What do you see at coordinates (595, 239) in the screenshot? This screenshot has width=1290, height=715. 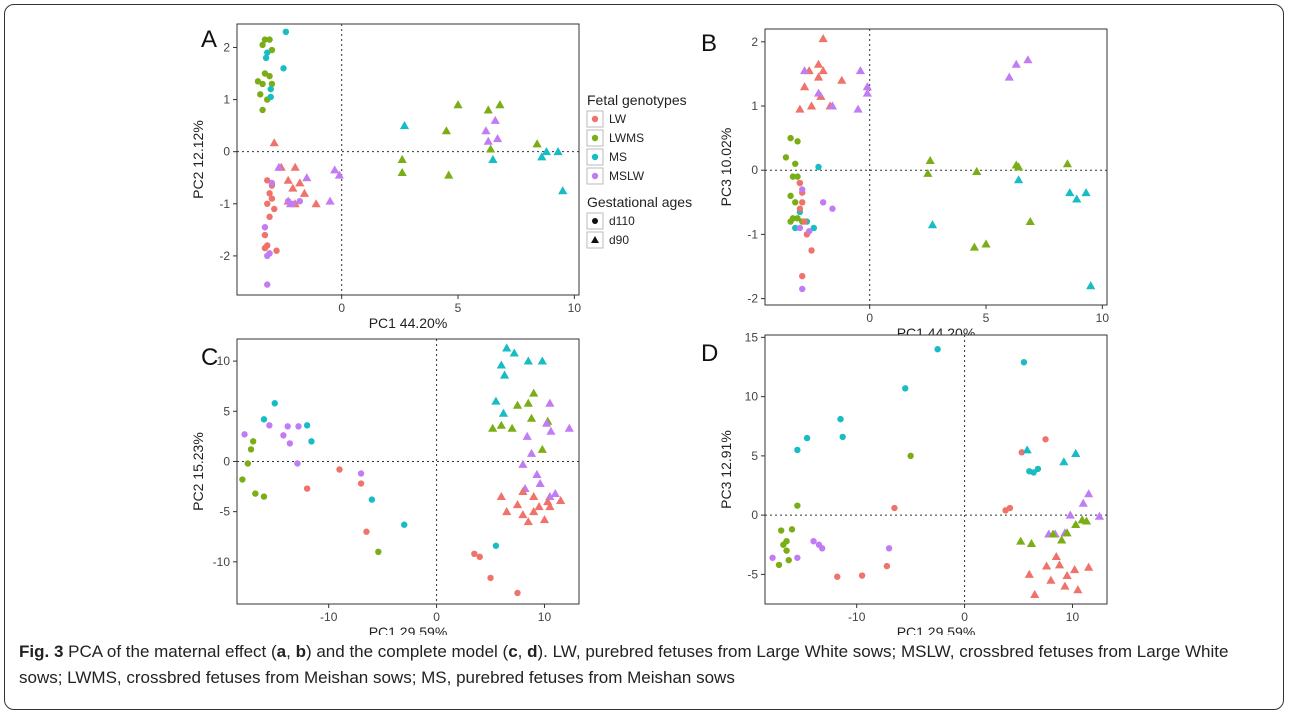 I see `legend-marker-d90` at bounding box center [595, 239].